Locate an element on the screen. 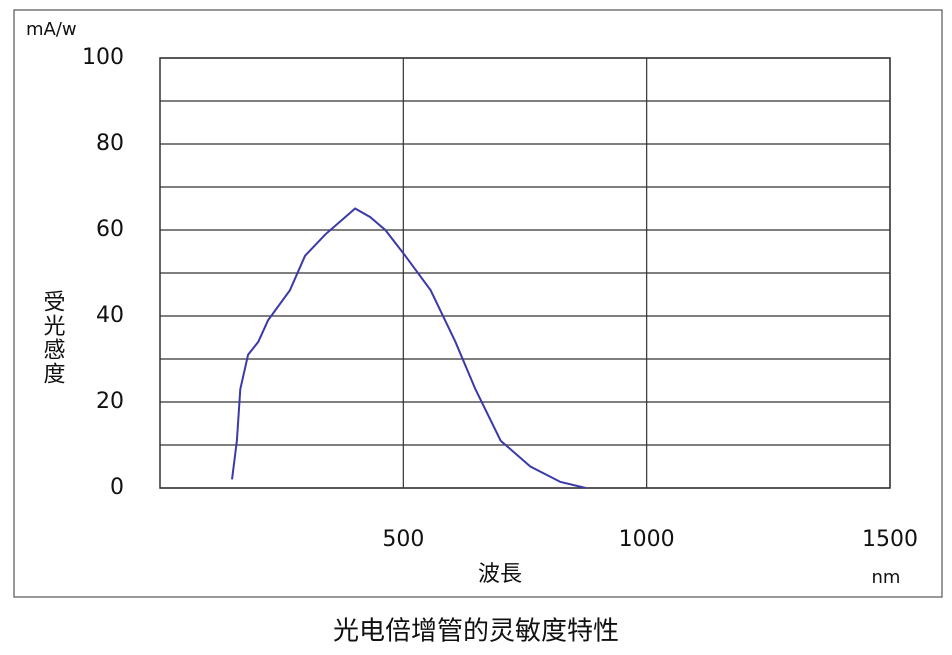 The height and width of the screenshot is (655, 952). y-tick-label: 20 is located at coordinates (110, 401).